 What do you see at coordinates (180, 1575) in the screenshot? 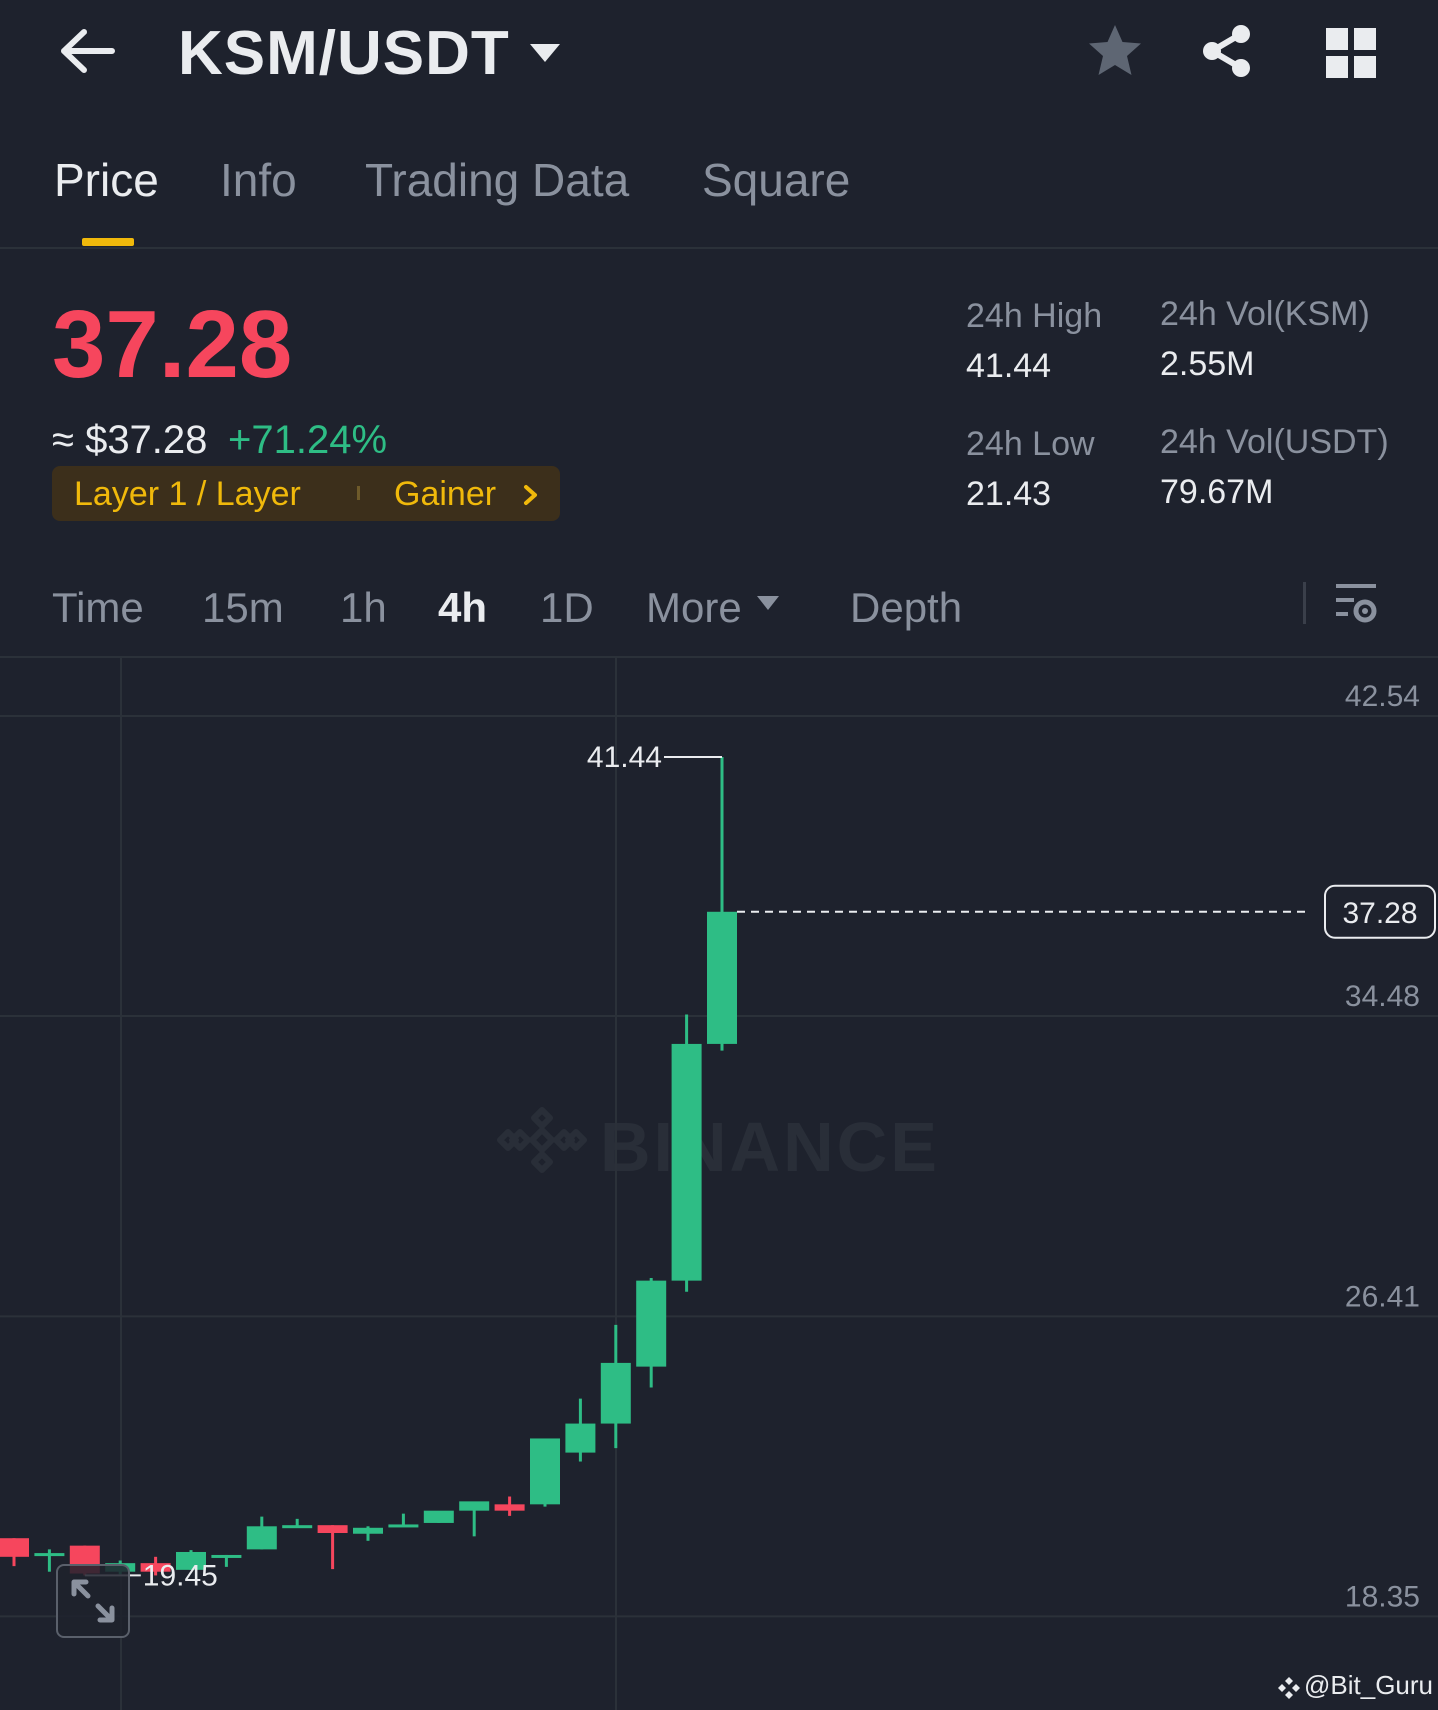
I see `low-marker-label: 19.45` at bounding box center [180, 1575].